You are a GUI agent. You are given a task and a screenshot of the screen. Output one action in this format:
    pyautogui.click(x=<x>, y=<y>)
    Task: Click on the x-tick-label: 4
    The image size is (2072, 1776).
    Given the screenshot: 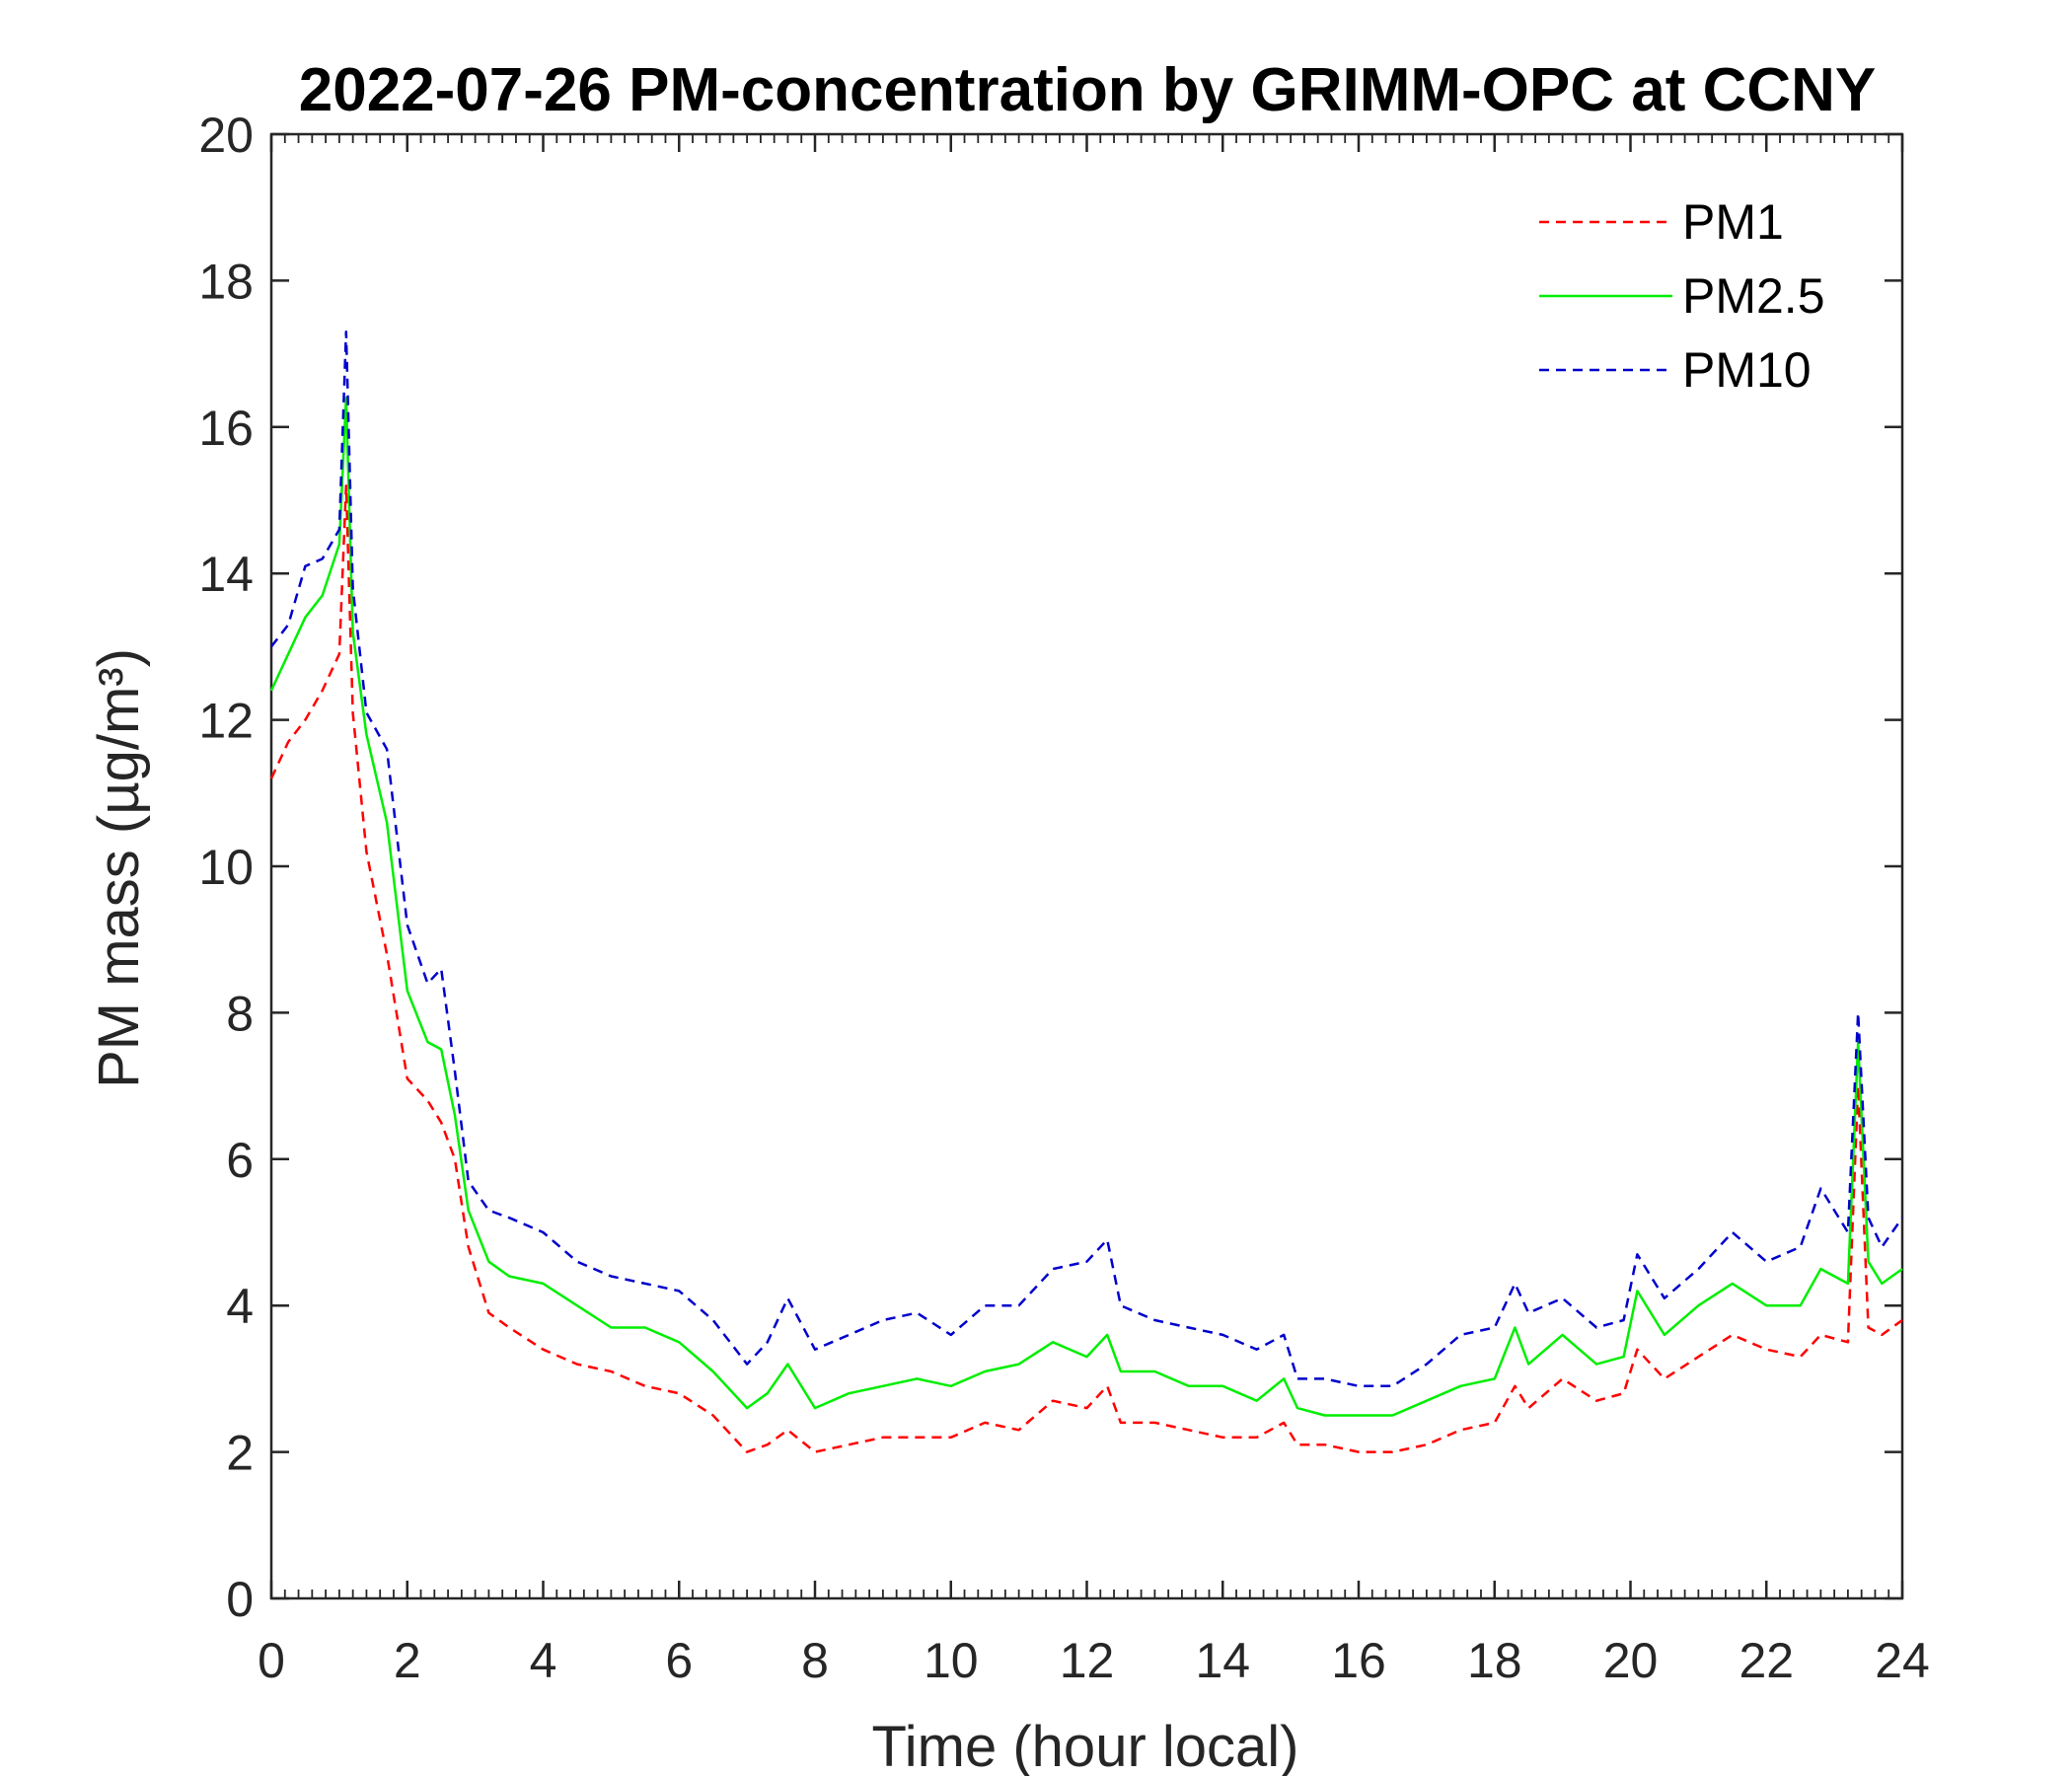 What is the action you would take?
    pyautogui.click(x=544, y=1661)
    